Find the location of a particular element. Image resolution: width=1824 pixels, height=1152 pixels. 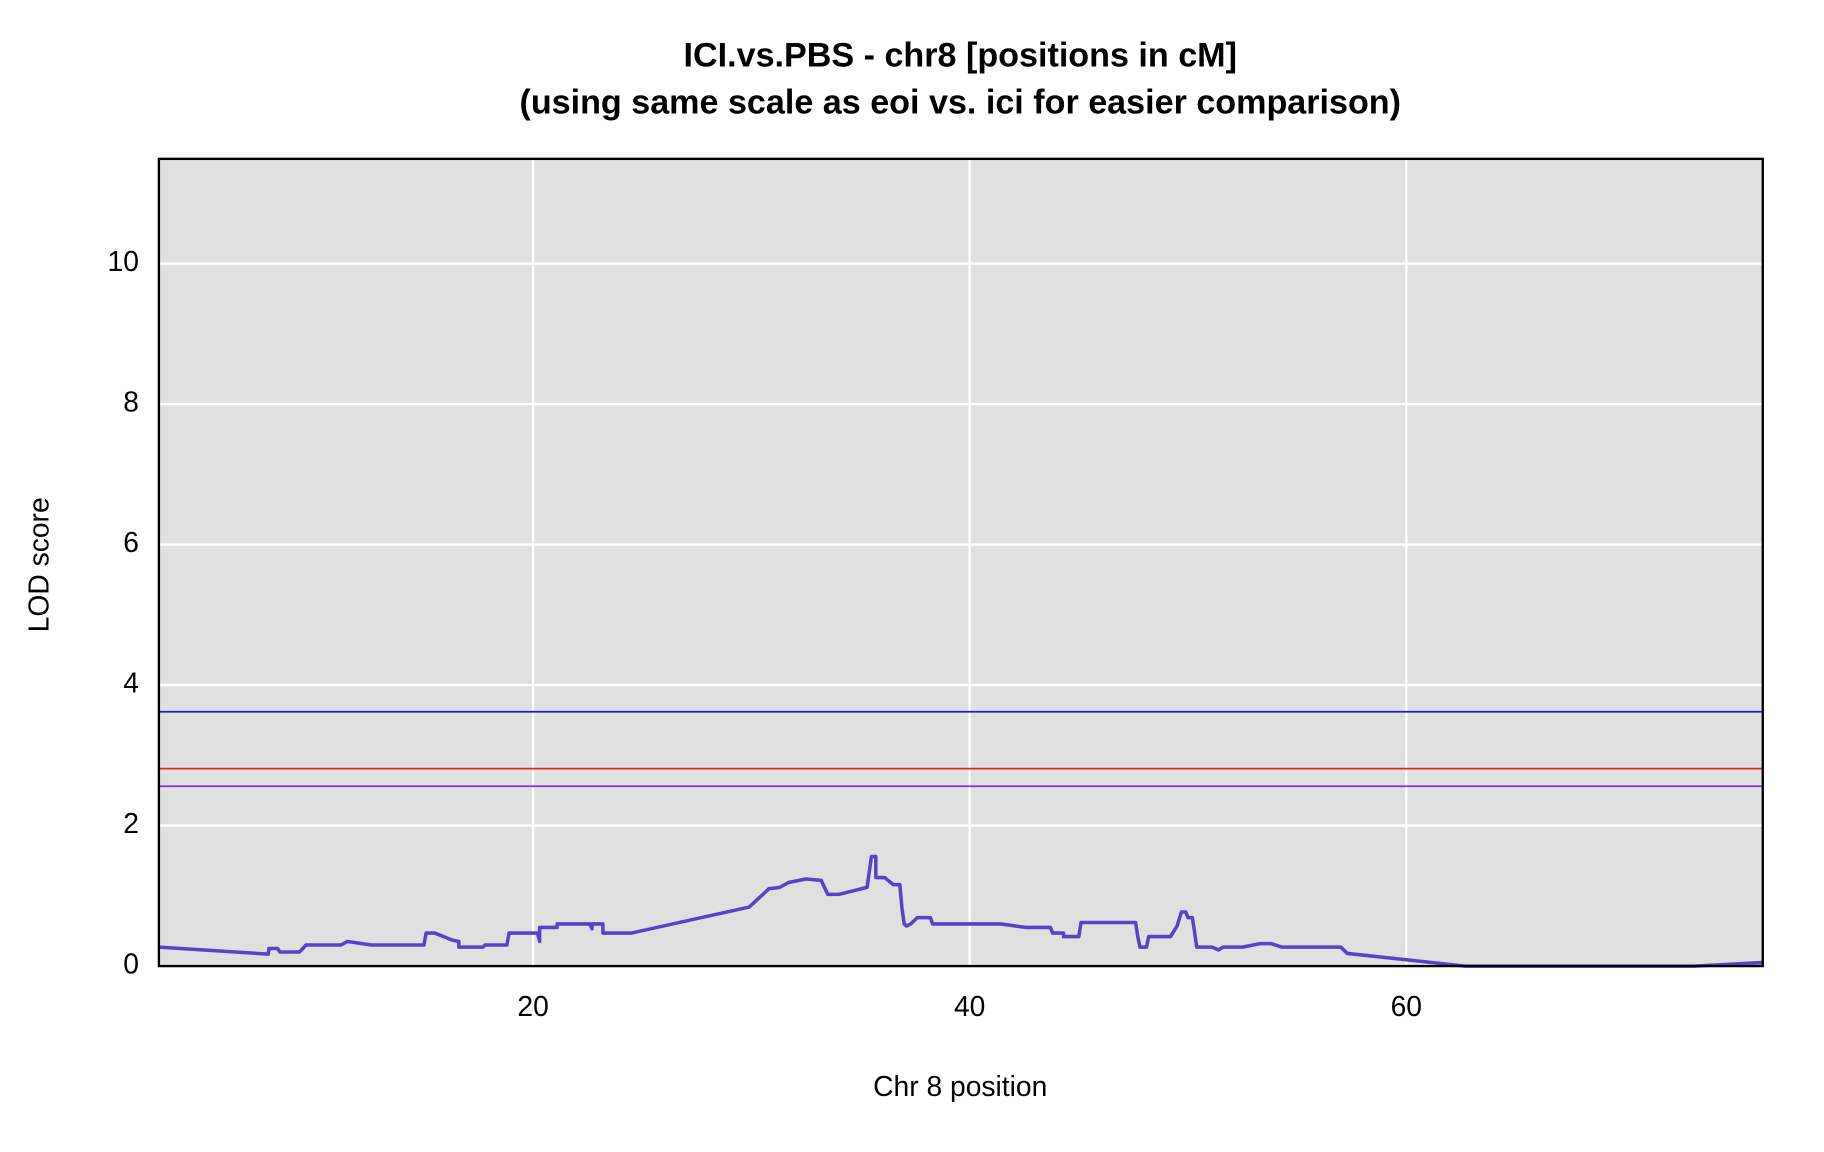

x-tick-label: 40 is located at coordinates (969, 1006).